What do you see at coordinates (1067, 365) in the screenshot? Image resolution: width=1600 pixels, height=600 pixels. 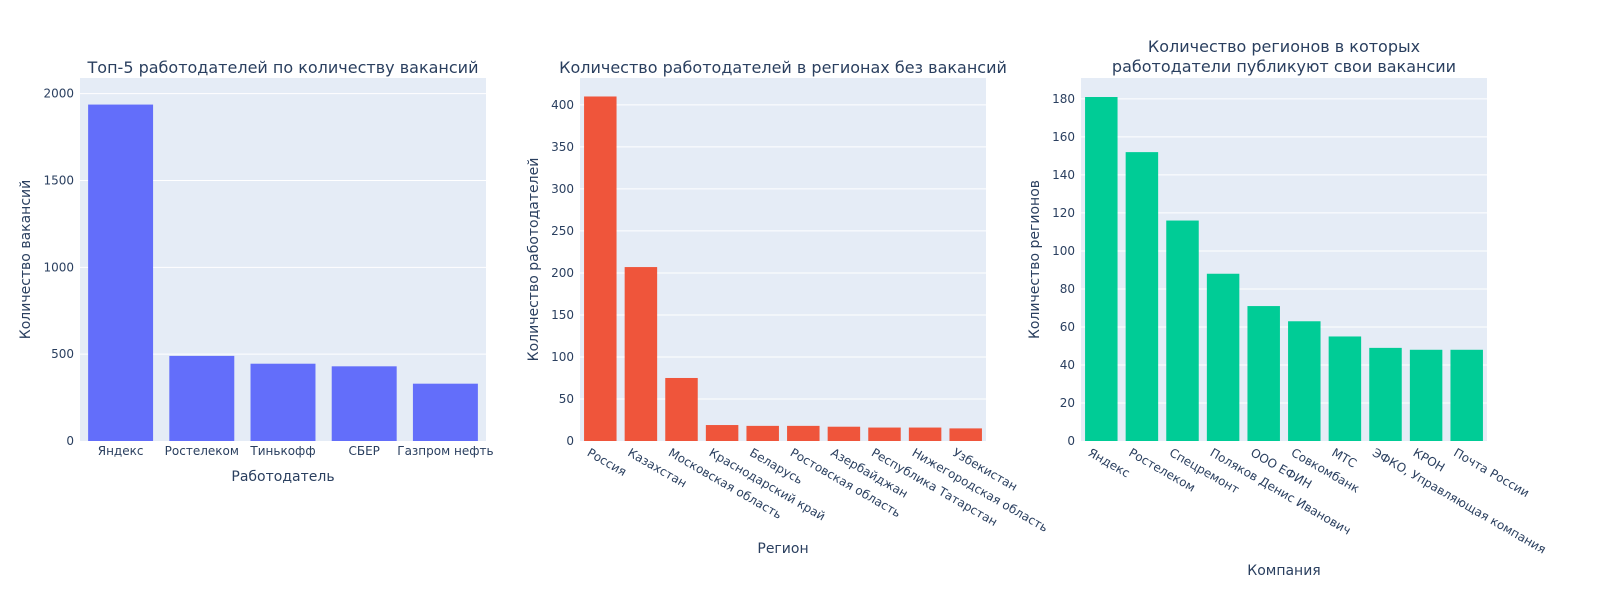 I see `y-tick-label: 40` at bounding box center [1067, 365].